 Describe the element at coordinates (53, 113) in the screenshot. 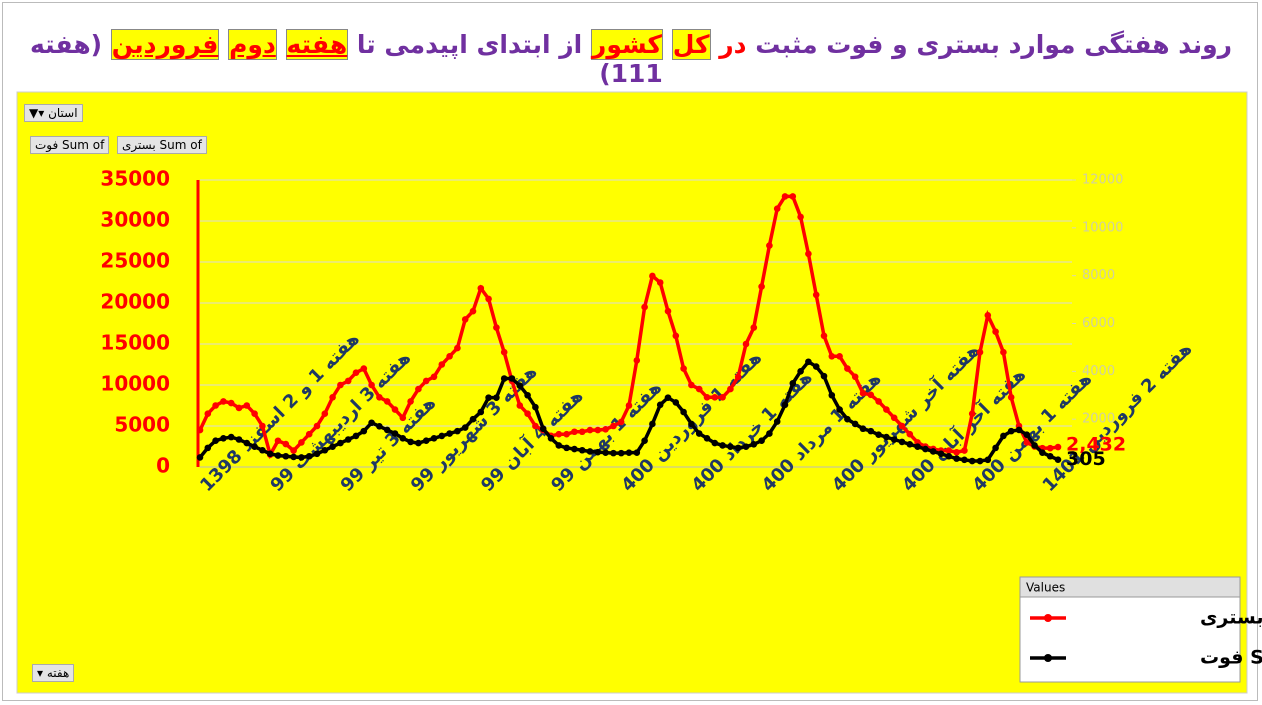

I see `filter-button: استان ▾▼` at that location.